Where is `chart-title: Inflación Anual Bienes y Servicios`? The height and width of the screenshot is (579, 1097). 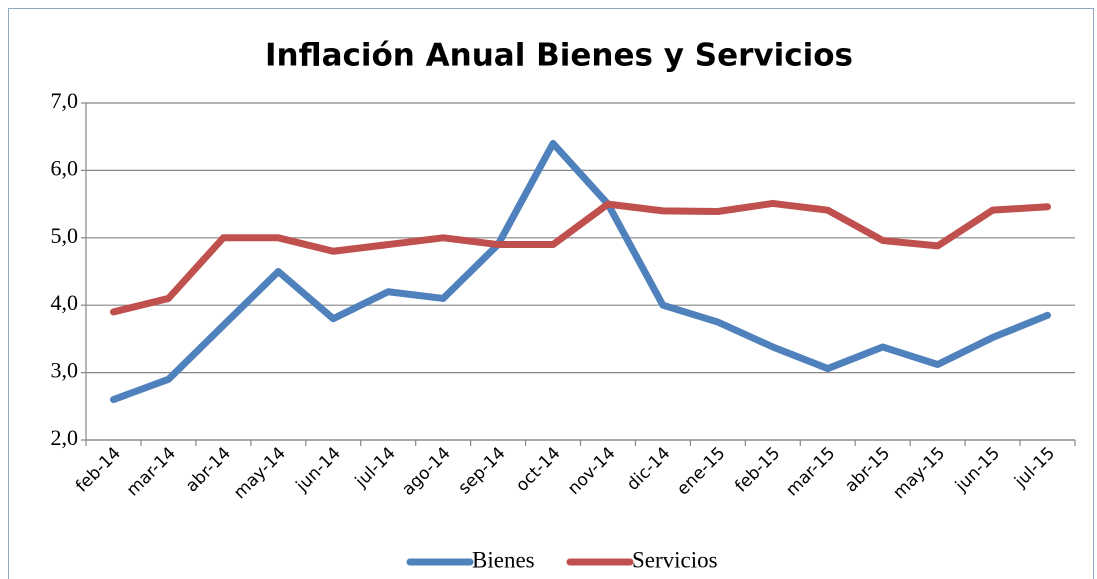 chart-title: Inflación Anual Bienes y Servicios is located at coordinates (559, 56).